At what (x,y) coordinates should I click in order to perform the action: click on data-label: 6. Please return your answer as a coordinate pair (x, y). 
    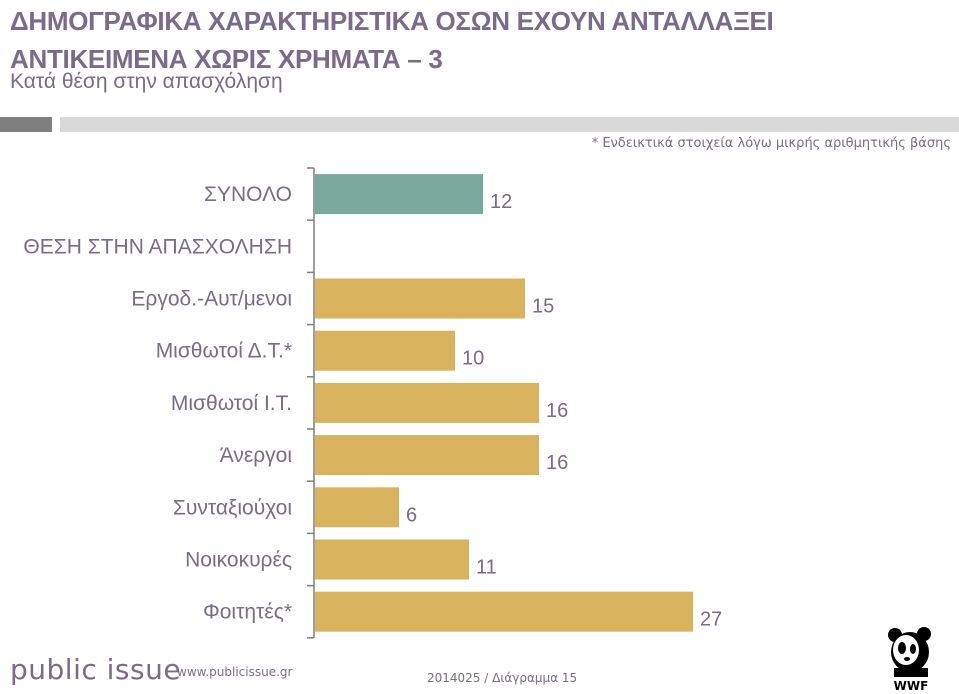
    Looking at the image, I should click on (411, 515).